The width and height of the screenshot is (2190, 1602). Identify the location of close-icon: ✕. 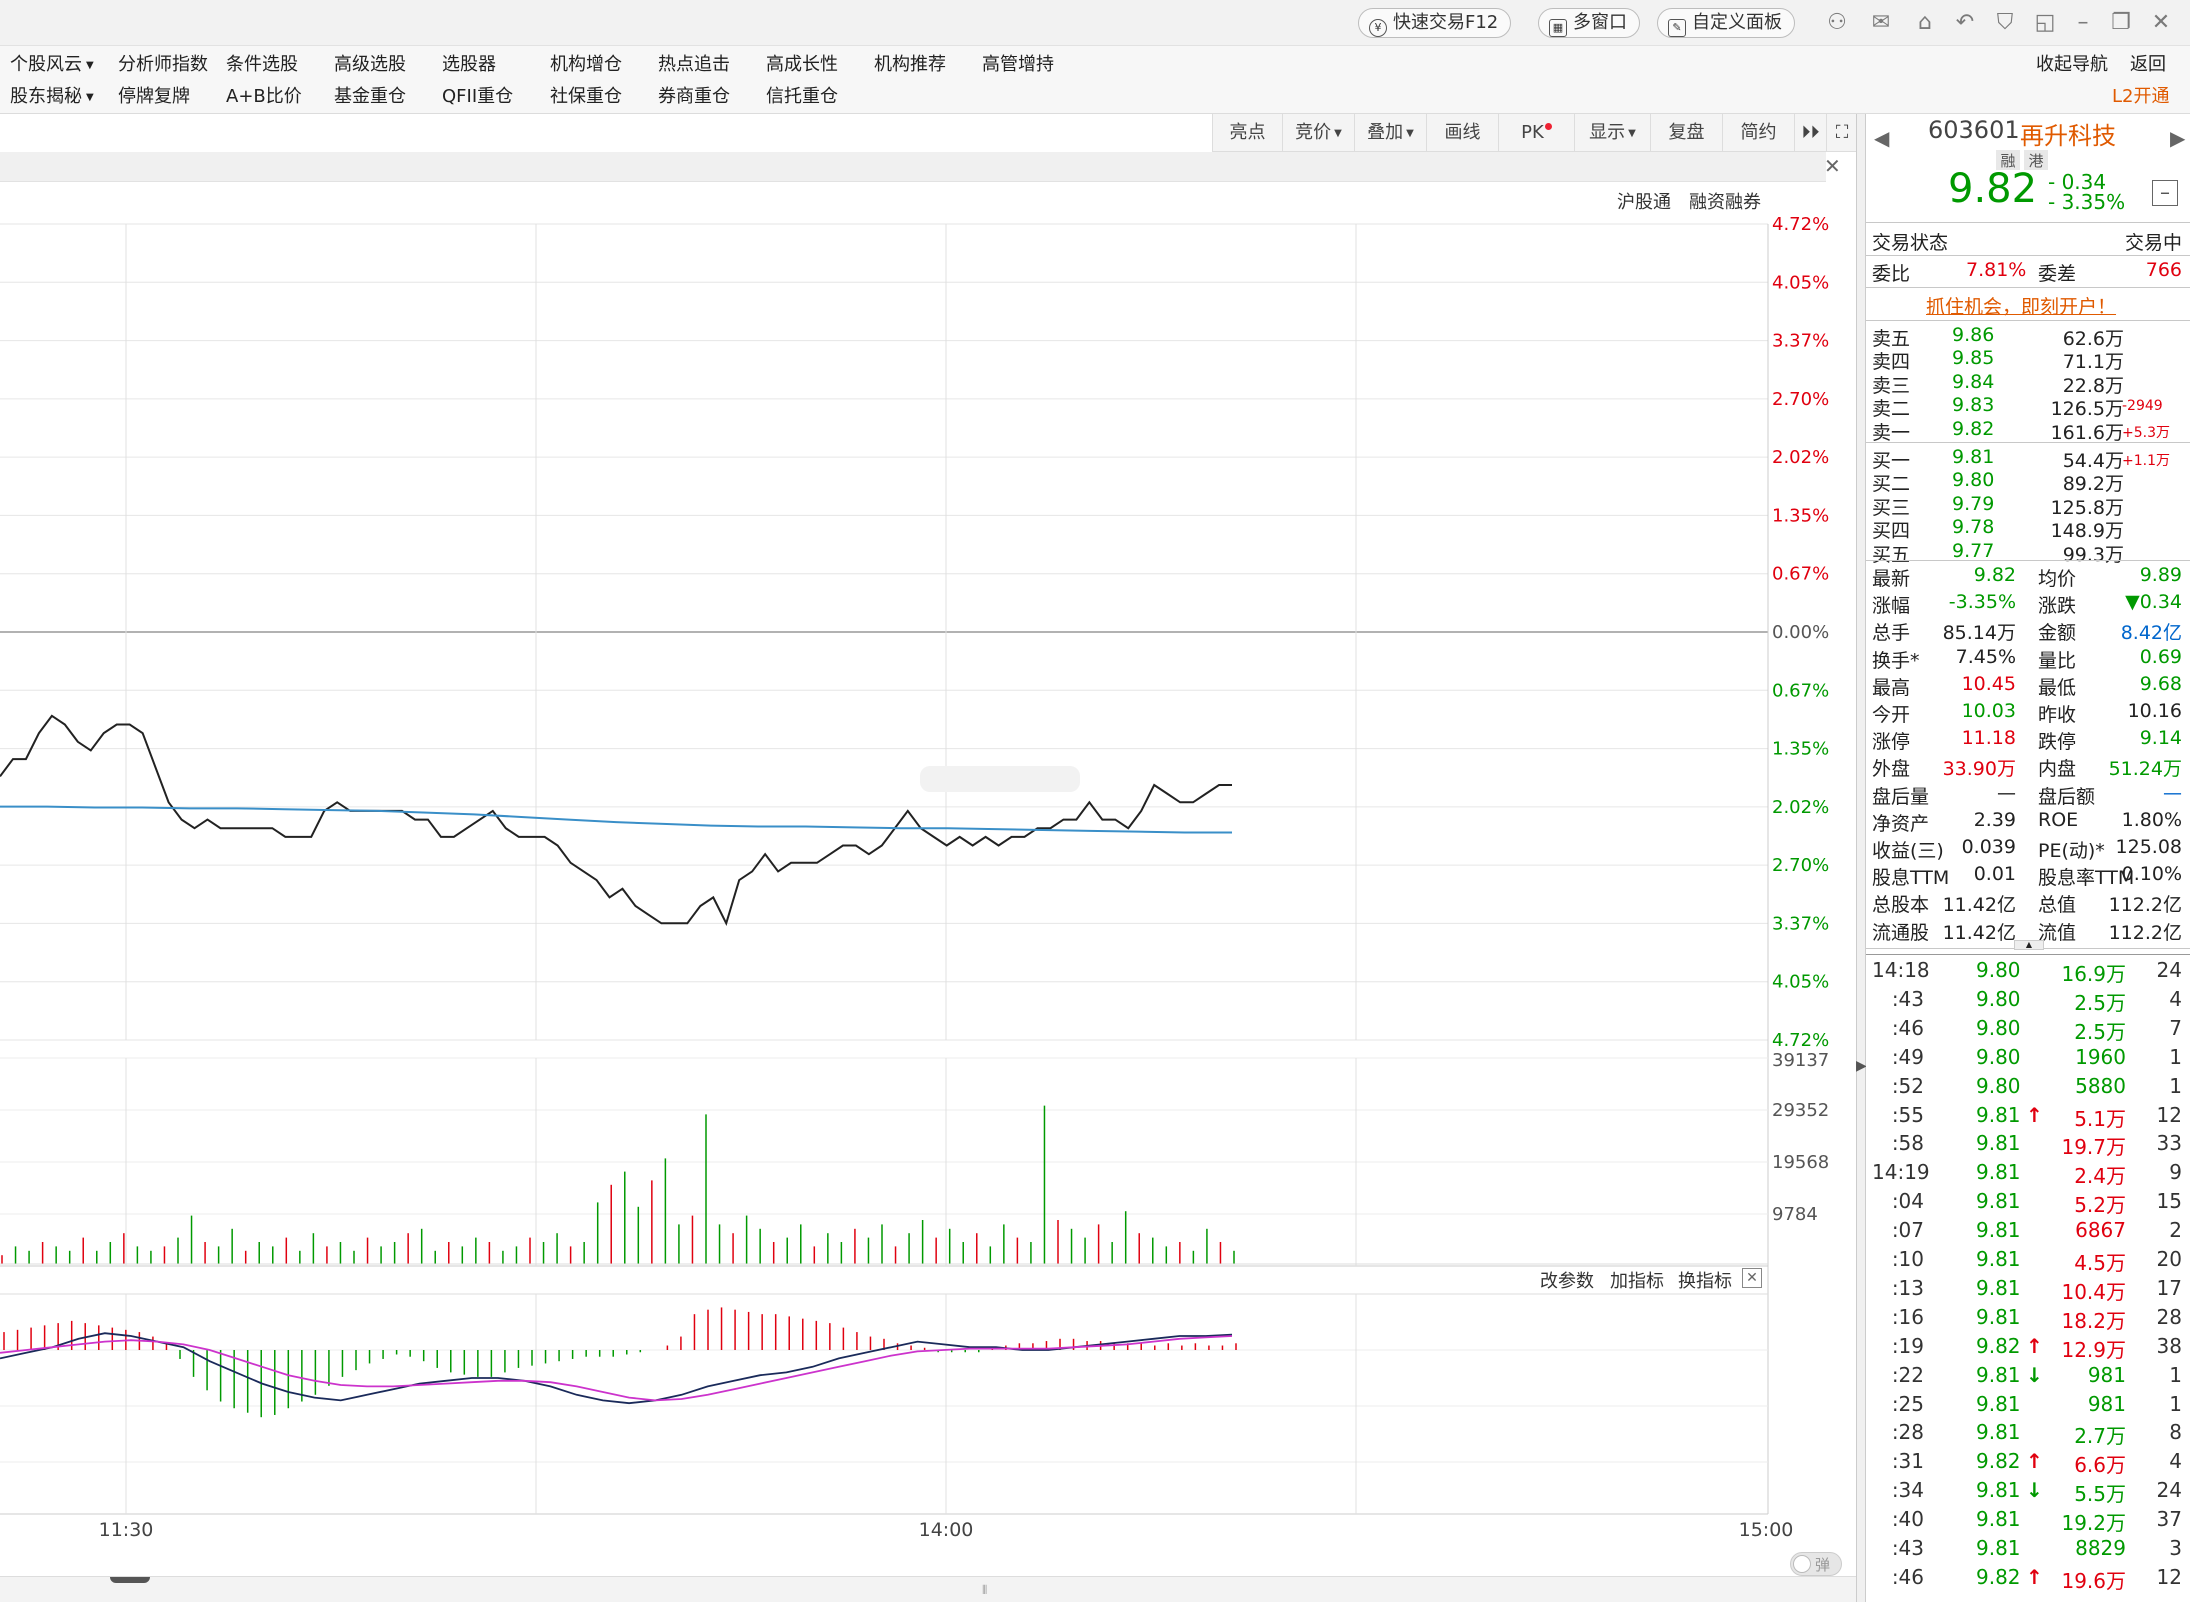
(2161, 22).